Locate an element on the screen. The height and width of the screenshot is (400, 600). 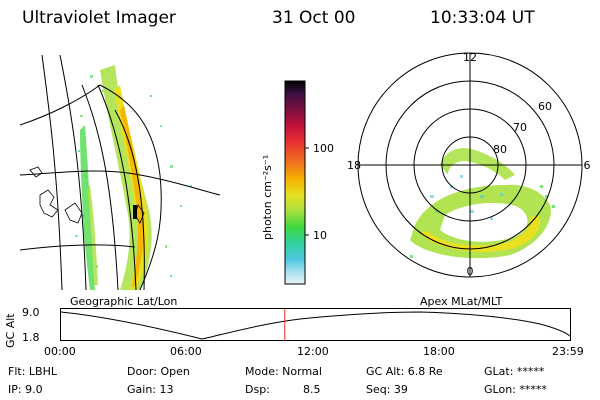
altitude-ytick-bottom: 1.8 is located at coordinates (31, 337).